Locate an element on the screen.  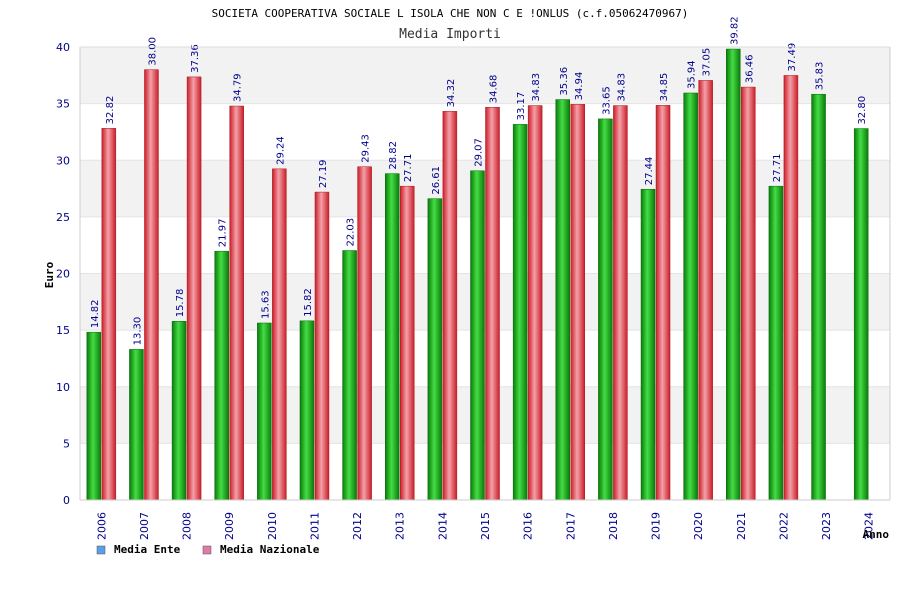
data-label: 34.32 is located at coordinates (451, 93).